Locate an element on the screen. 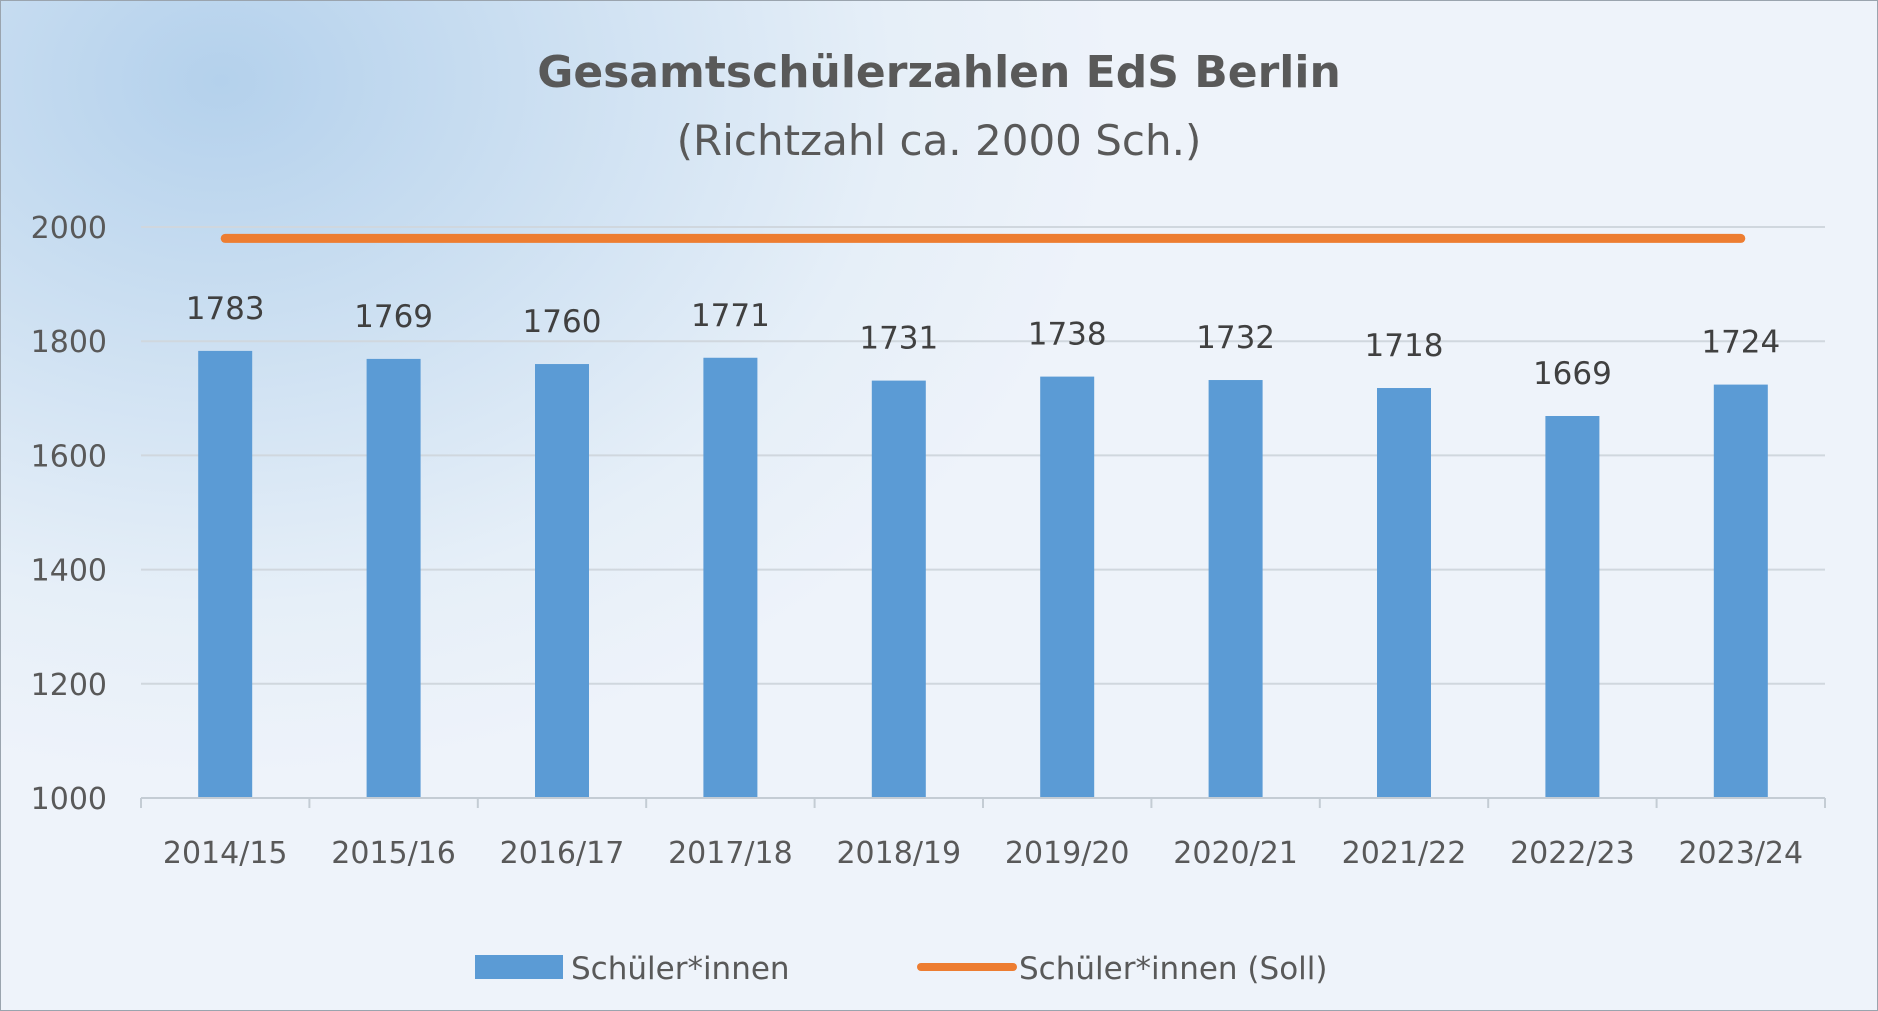 This screenshot has height=1011, width=1878. x-tick-label: 2019/20 is located at coordinates (1067, 853).